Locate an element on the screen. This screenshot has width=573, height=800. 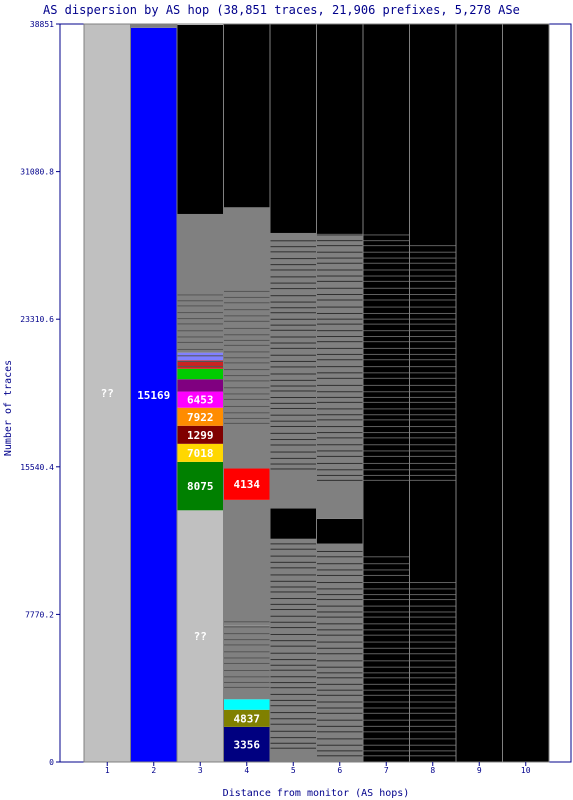
x-tick-label-2: 2 is located at coordinates (153, 770).